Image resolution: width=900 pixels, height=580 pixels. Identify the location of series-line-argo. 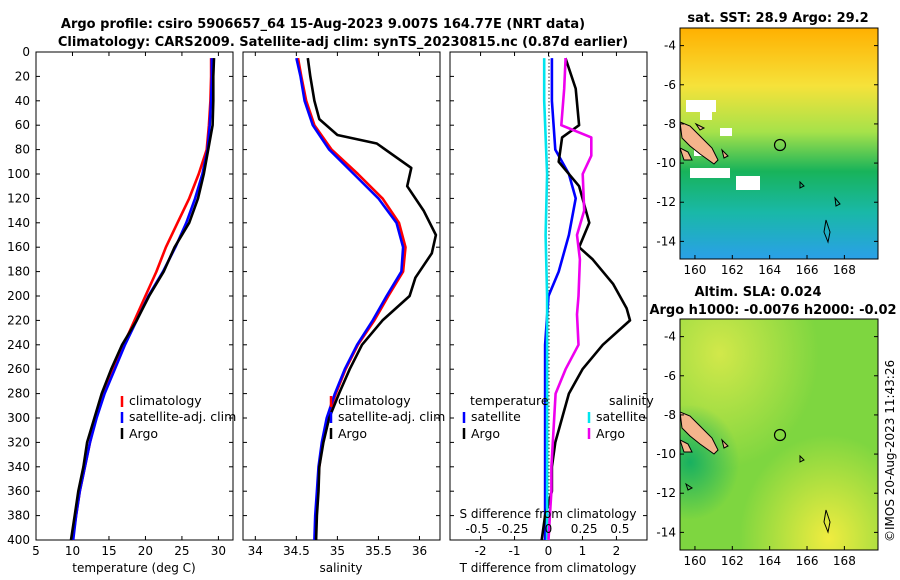
(142, 299).